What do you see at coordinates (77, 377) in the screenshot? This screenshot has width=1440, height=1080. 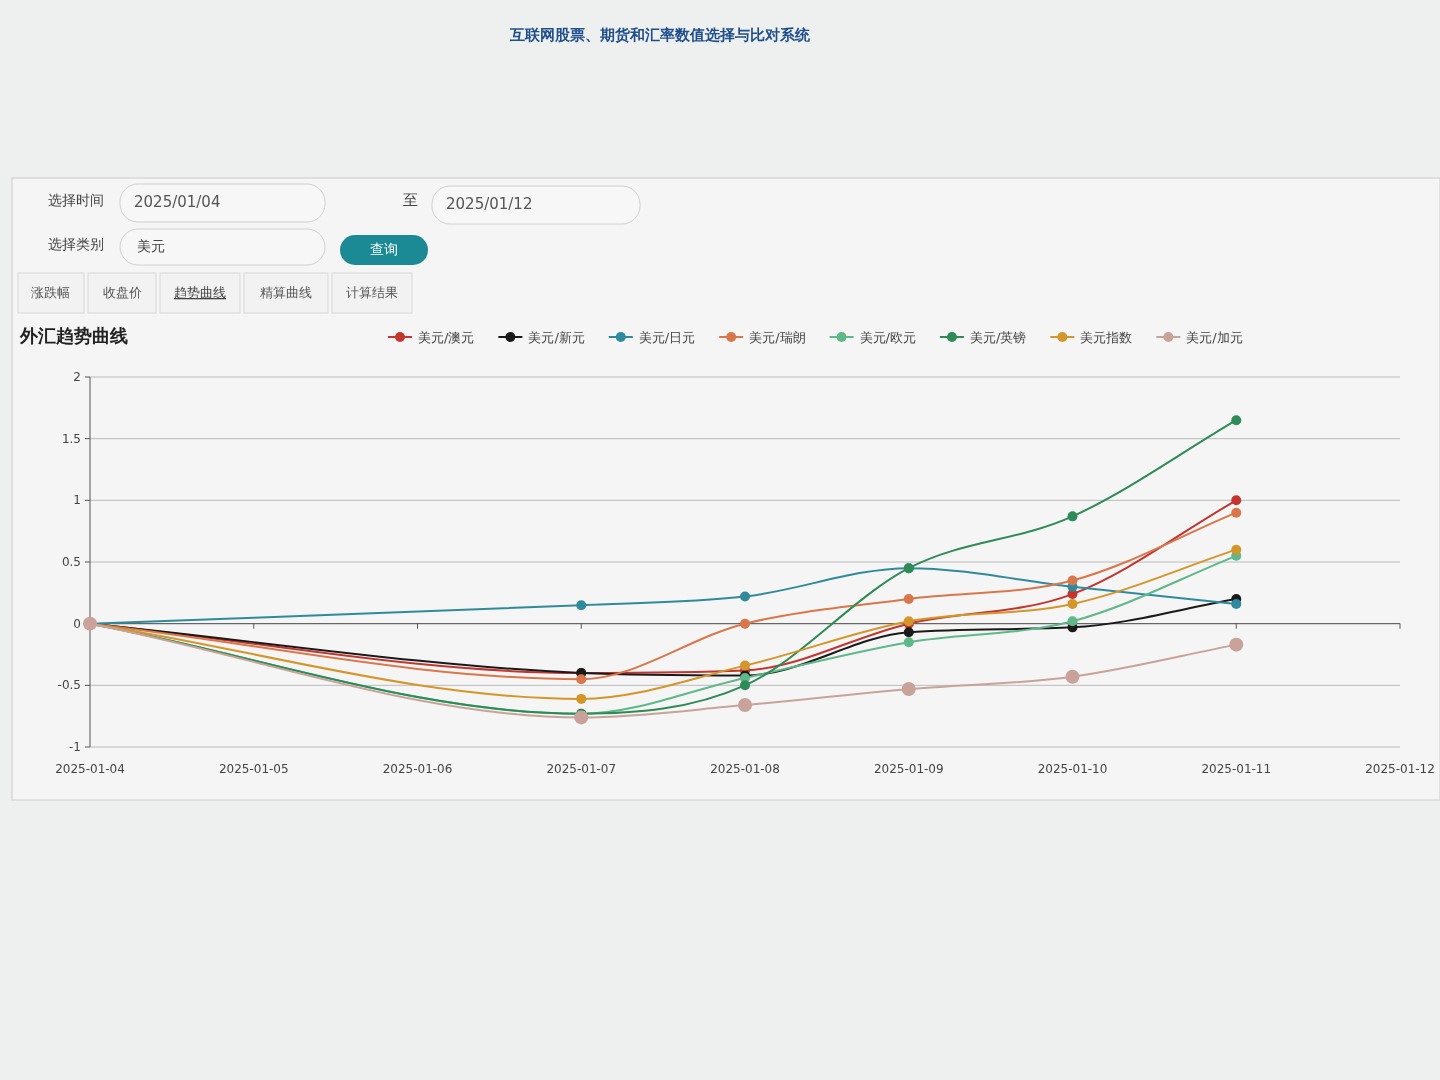 I see `y-tick-label: 2` at bounding box center [77, 377].